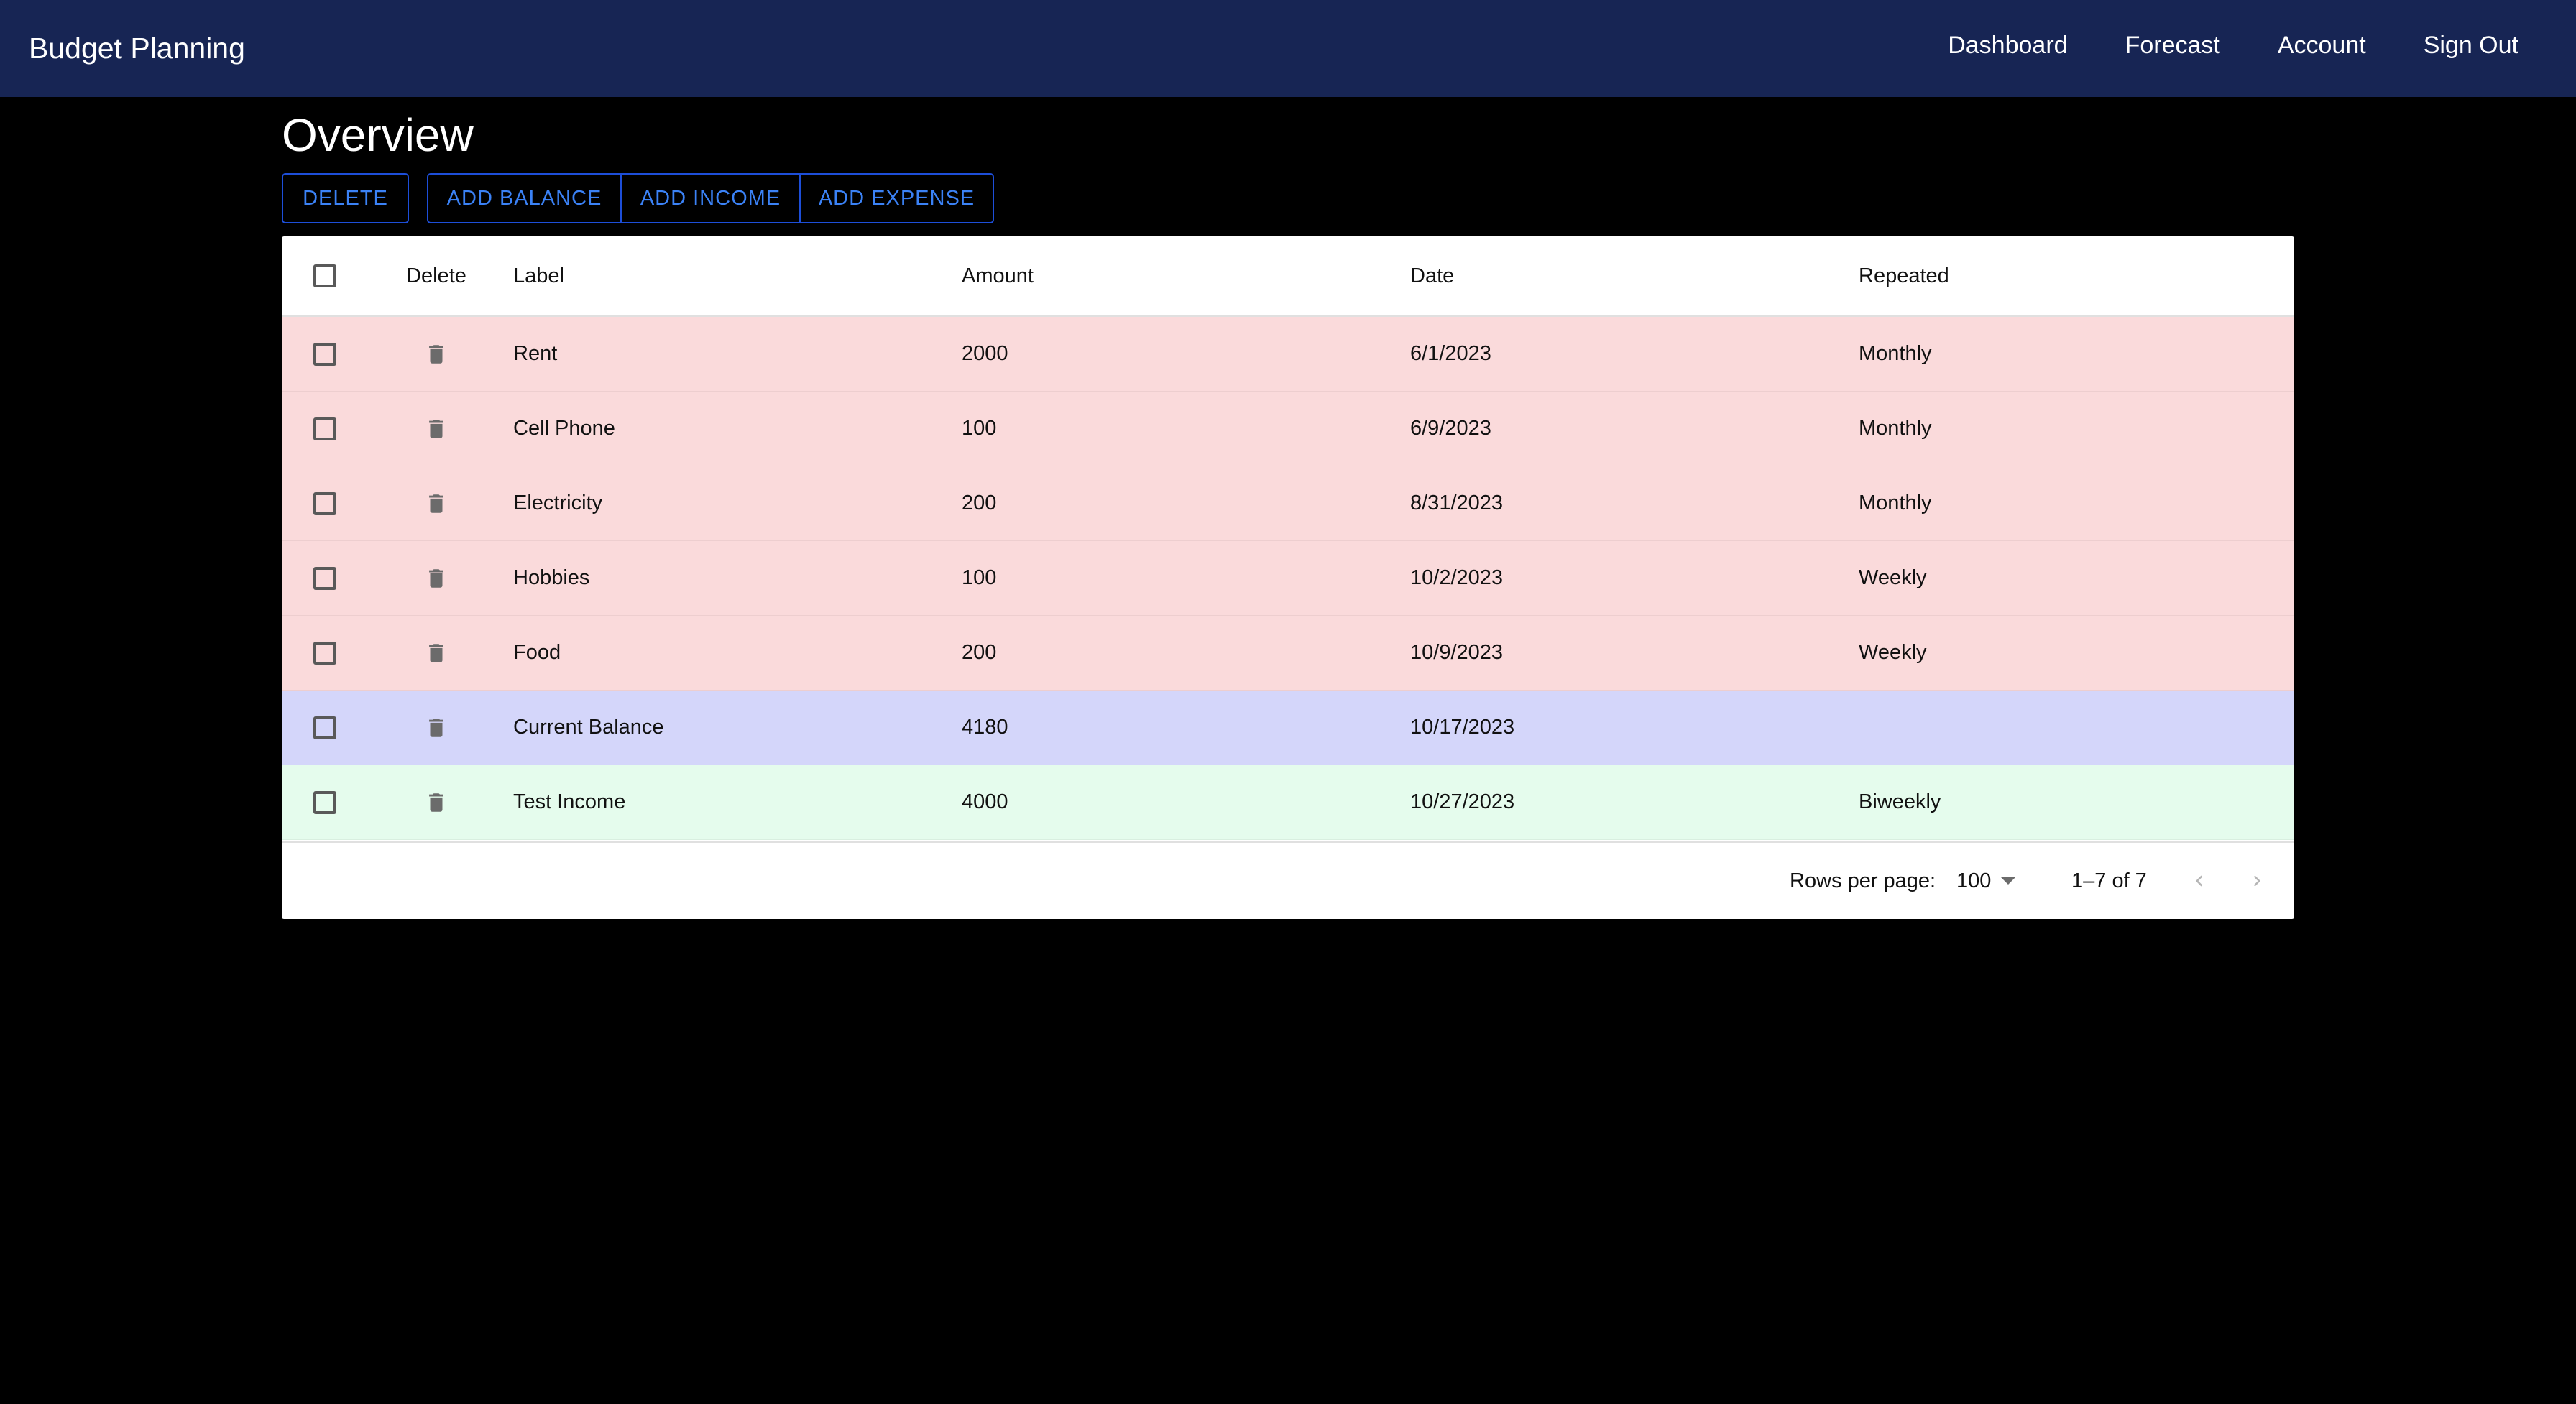  Describe the element at coordinates (2470, 45) in the screenshot. I see `nav-item-sign-out: Sign Out` at that location.